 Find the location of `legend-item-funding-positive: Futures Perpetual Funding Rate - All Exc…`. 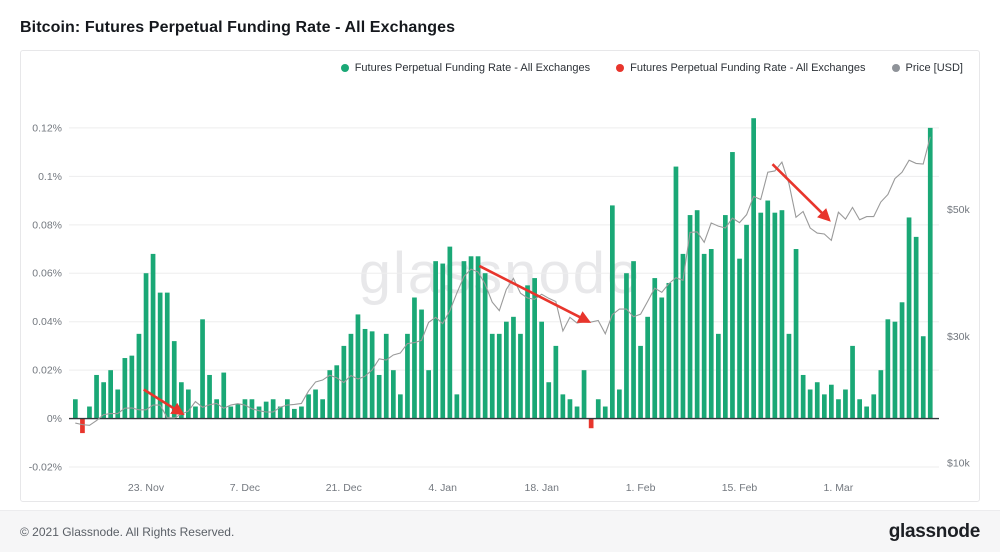

legend-item-funding-positive: Futures Perpetual Funding Rate - All Exc… is located at coordinates (465, 68).